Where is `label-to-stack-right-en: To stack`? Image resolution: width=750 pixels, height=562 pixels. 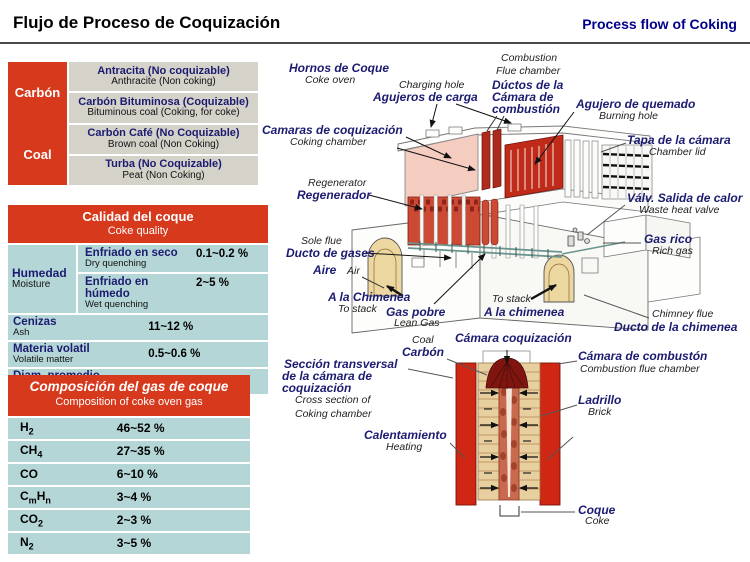 label-to-stack-right-en: To stack is located at coordinates (511, 299).